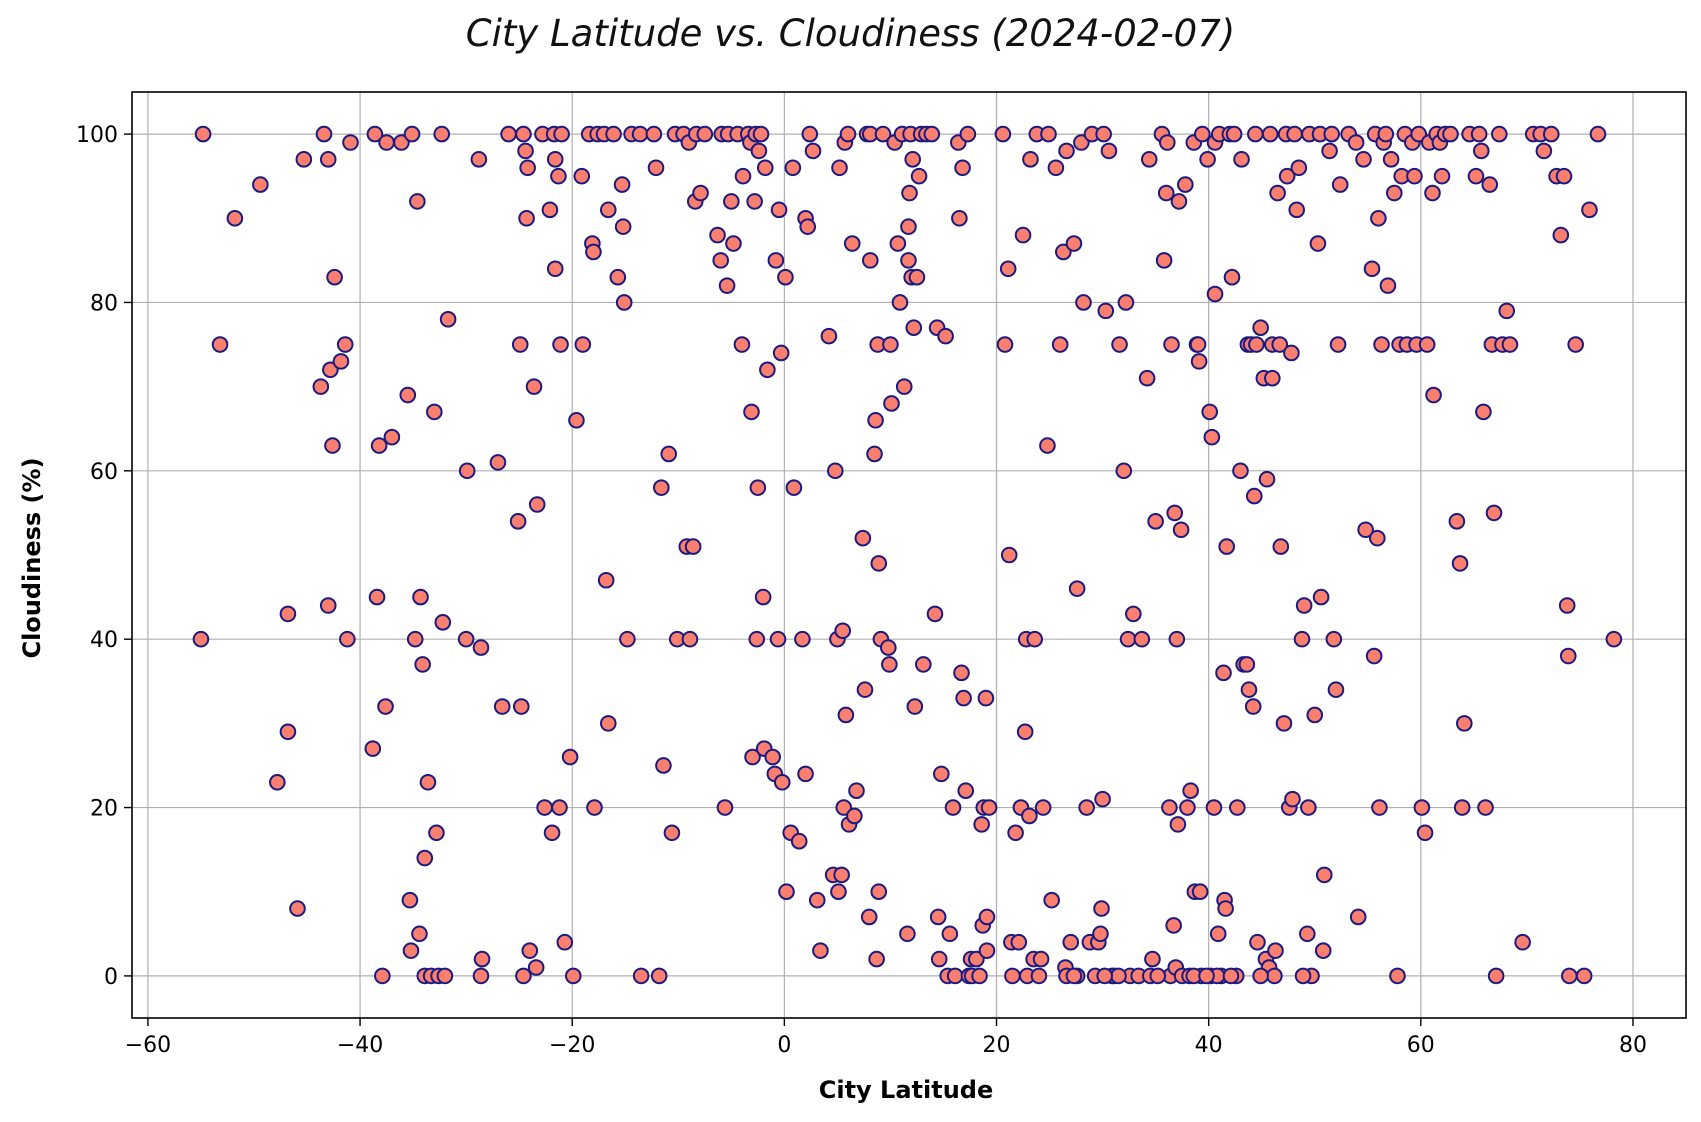 Image resolution: width=1701 pixels, height=1122 pixels. Describe the element at coordinates (104, 809) in the screenshot. I see `y-tick-label: 20` at that location.